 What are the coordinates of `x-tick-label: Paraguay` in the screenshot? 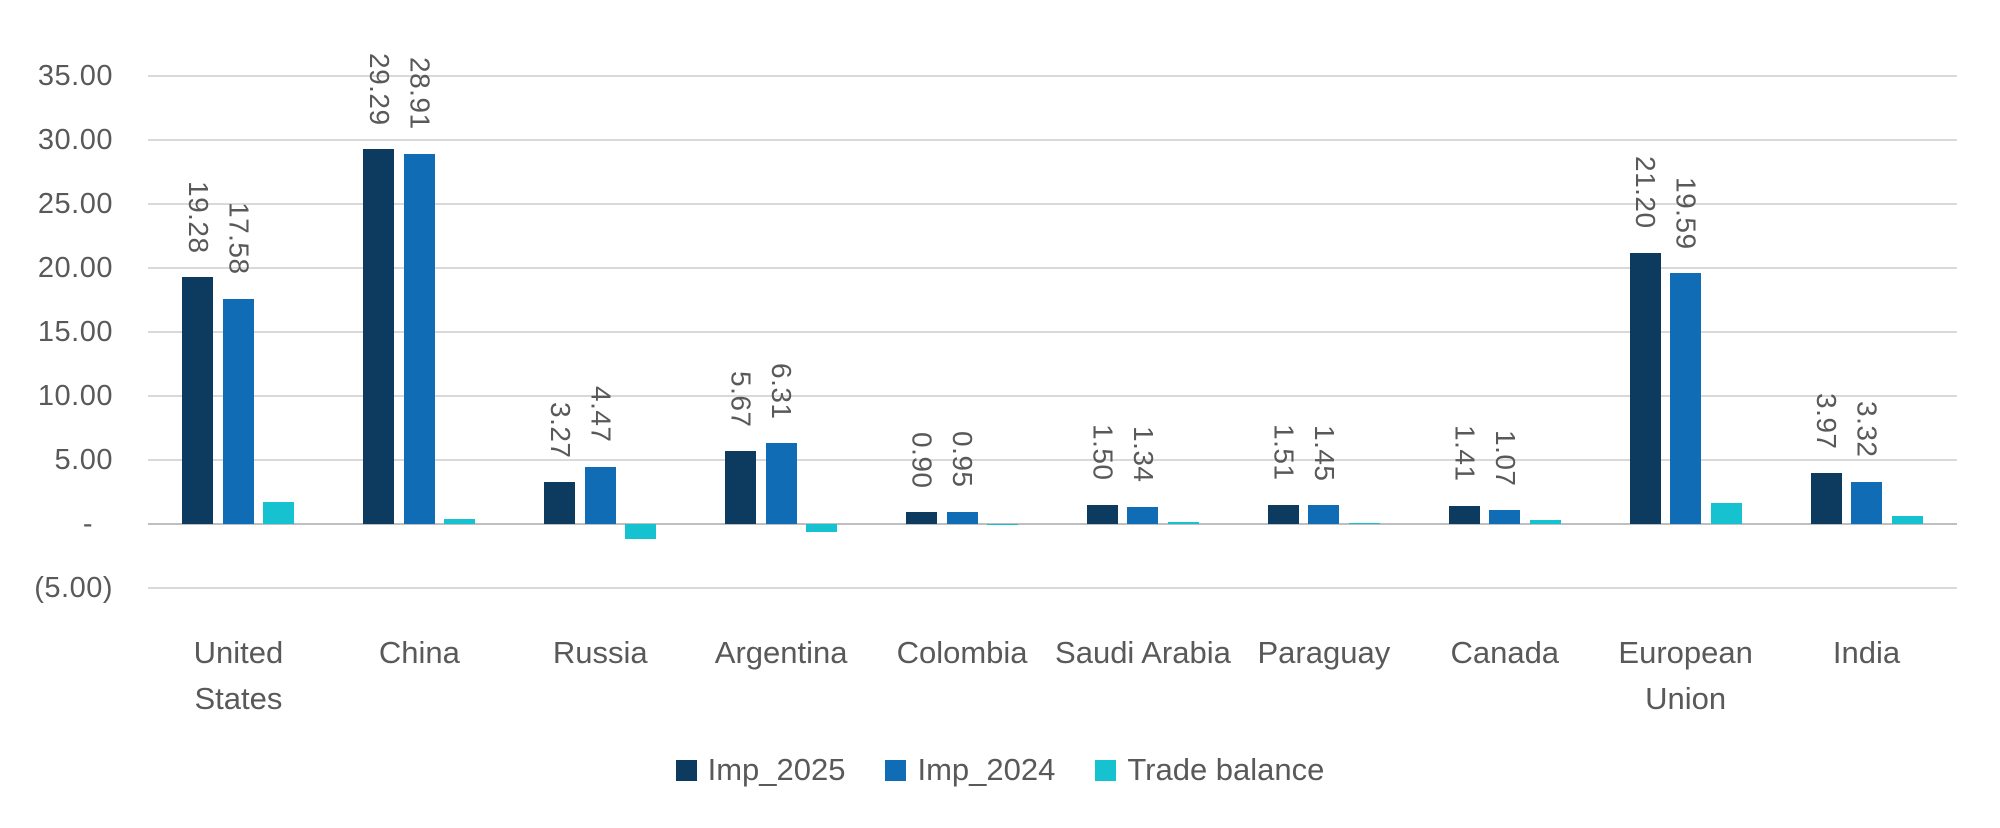 It's located at (1324, 652).